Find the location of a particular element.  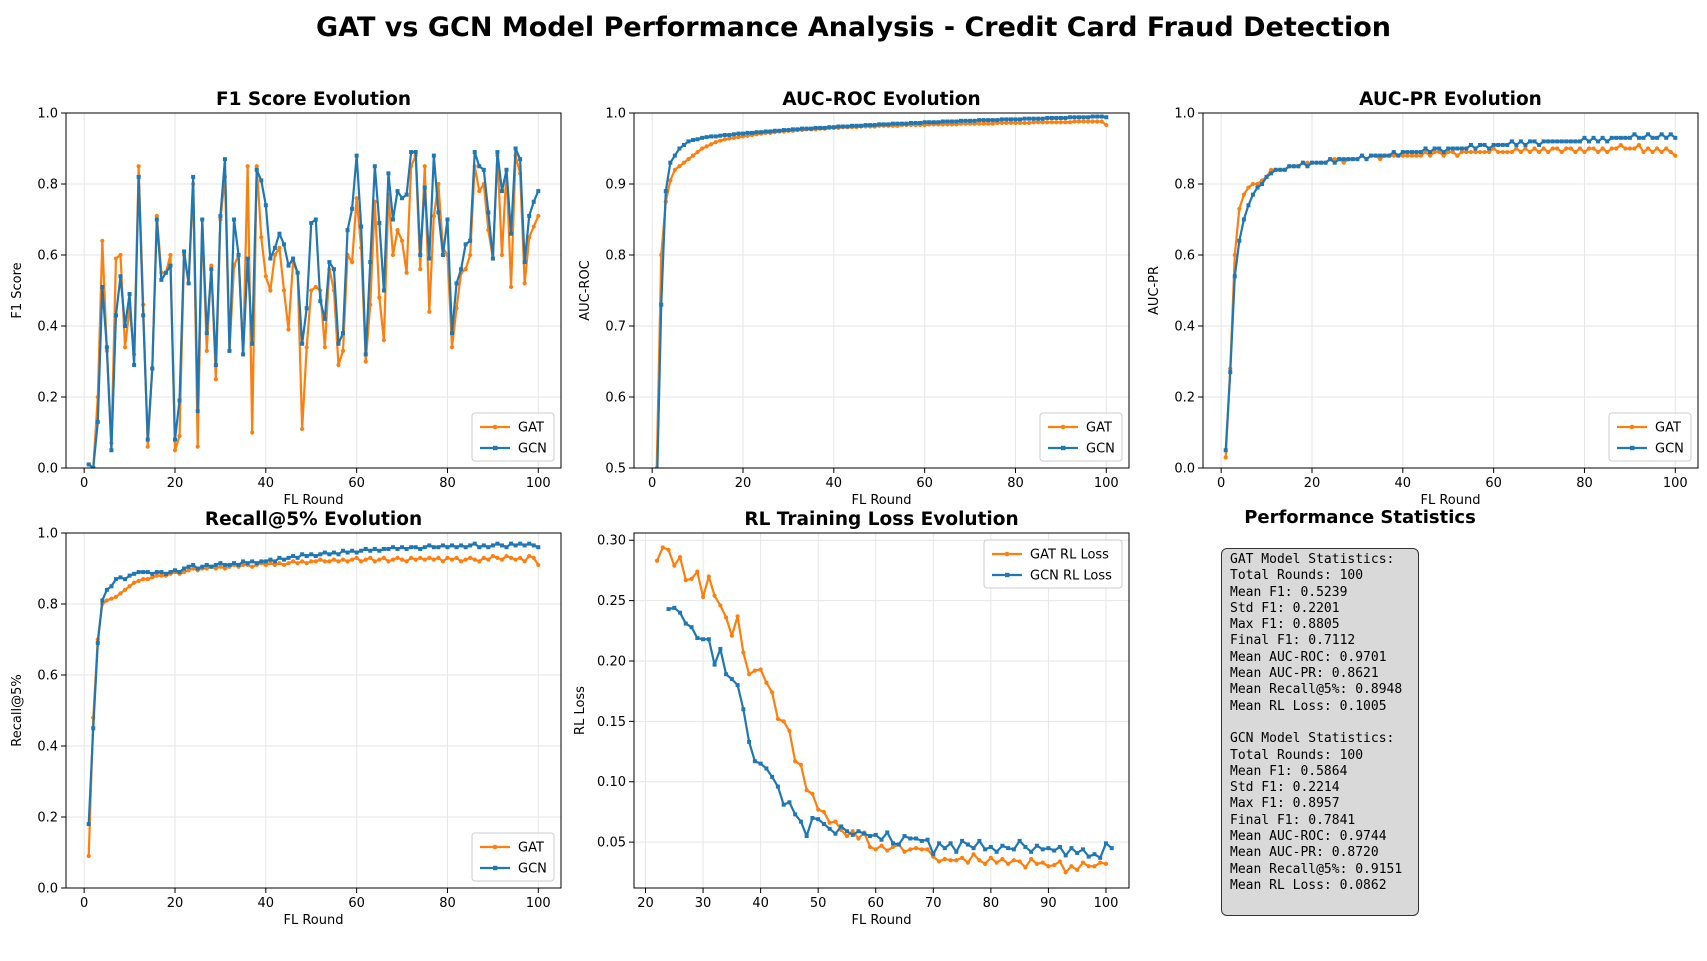

legend-swatch-marker is located at coordinates (1632, 448).